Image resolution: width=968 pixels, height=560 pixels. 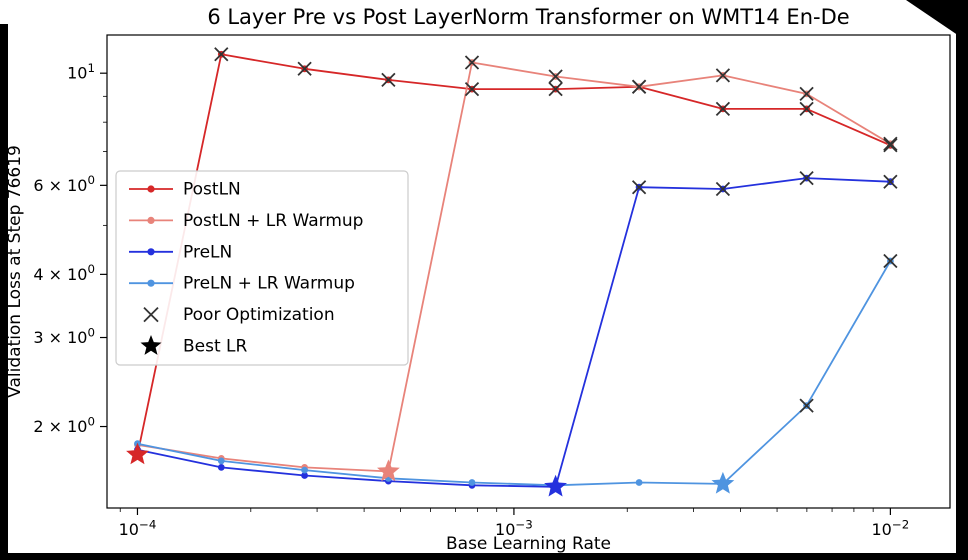 What do you see at coordinates (64, 336) in the screenshot?
I see `y-tick-label: 3 × 100` at bounding box center [64, 336].